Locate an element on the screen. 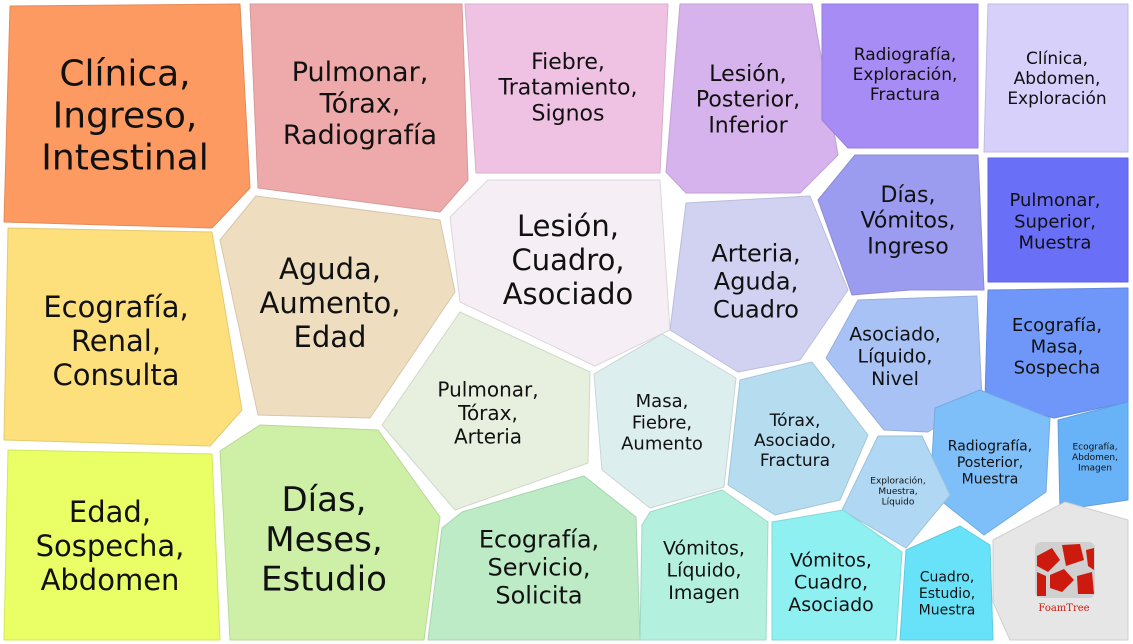 The image size is (1133, 644). treemap-cell-label: Radiografía, Exploración, Fractura is located at coordinates (905, 75).